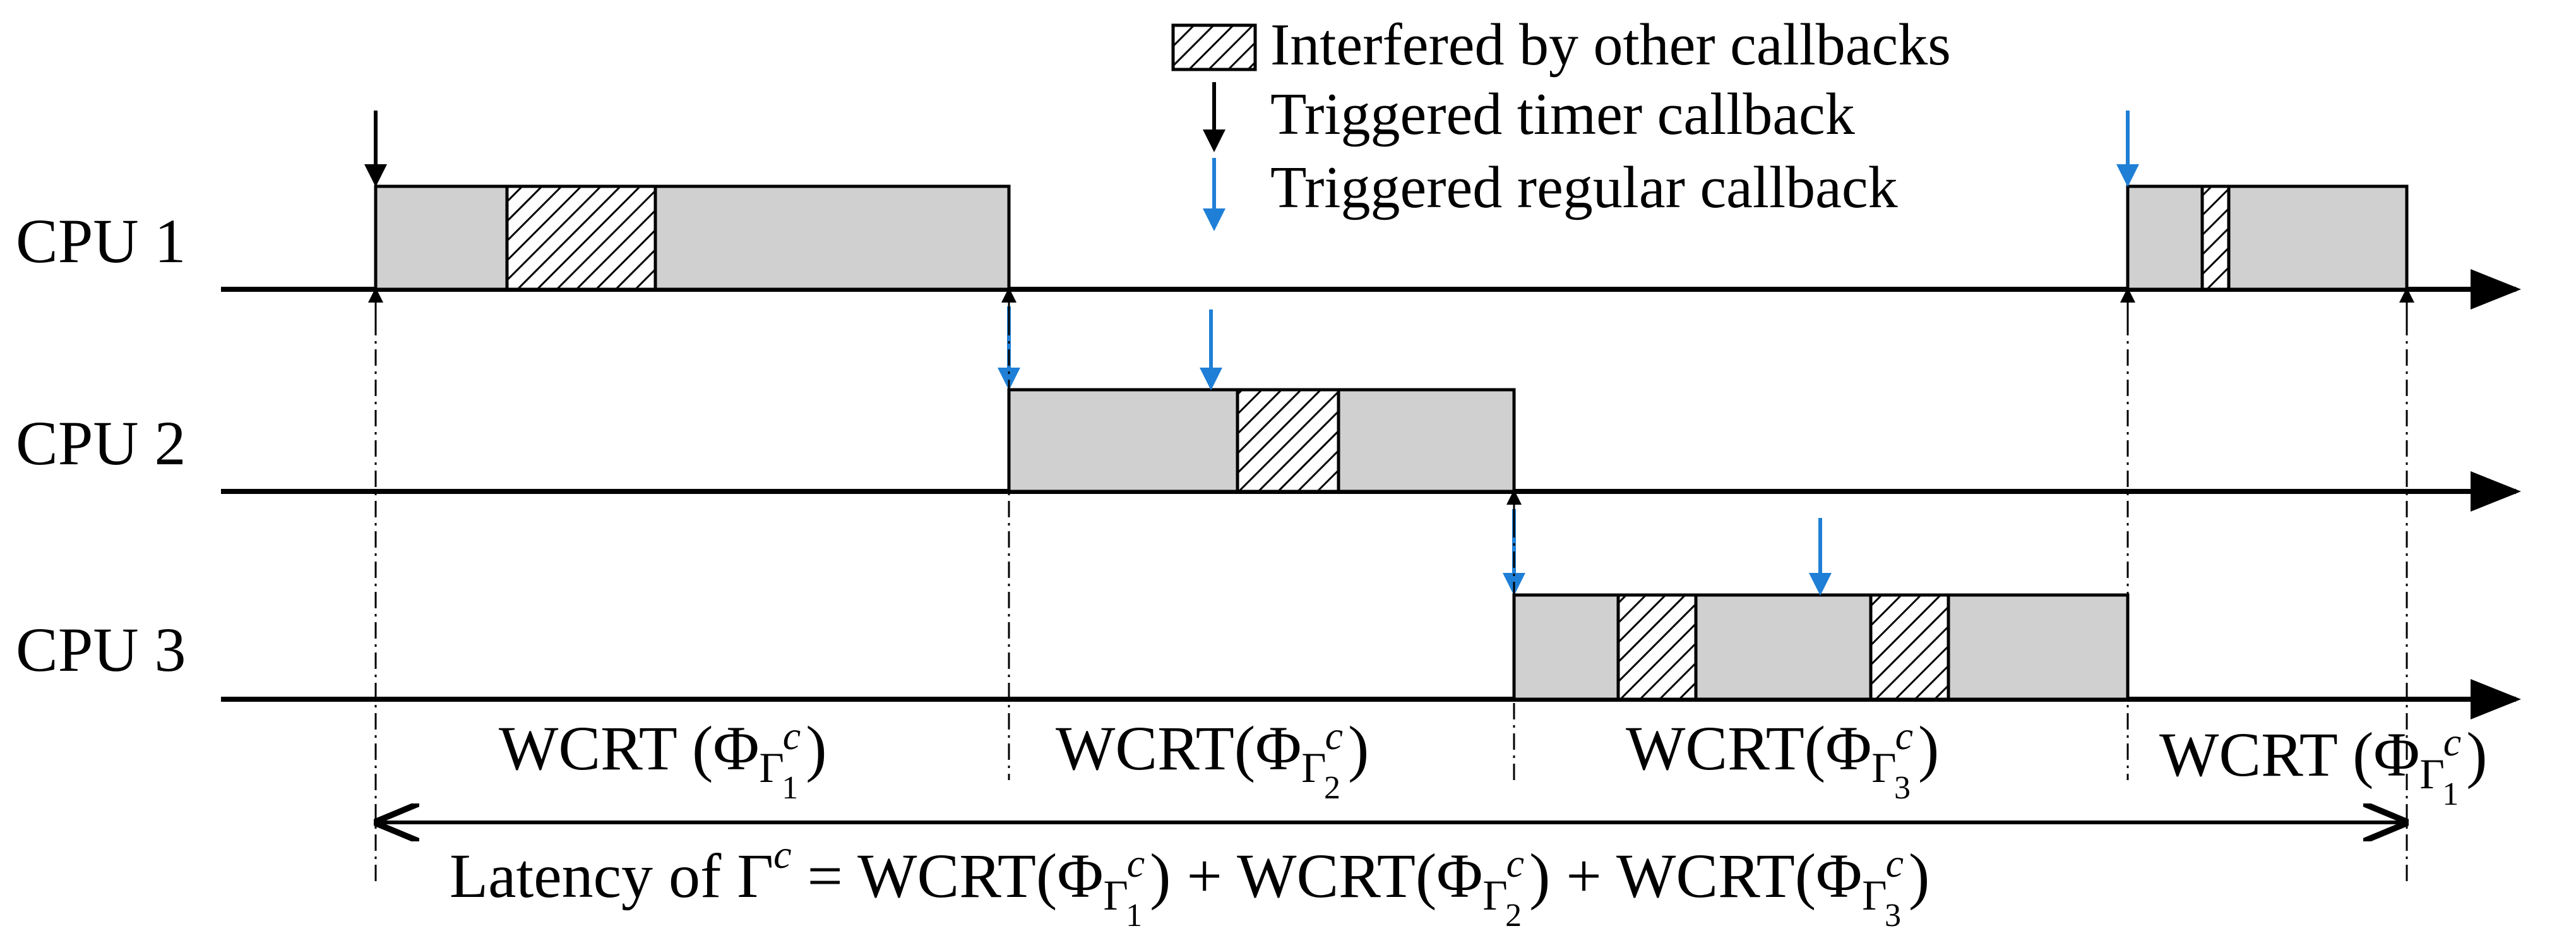 This screenshot has width=2576, height=950. Describe the element at coordinates (1782, 760) in the screenshot. I see `wcrt-label-3: WCRT(ΦΓc 3)` at that location.